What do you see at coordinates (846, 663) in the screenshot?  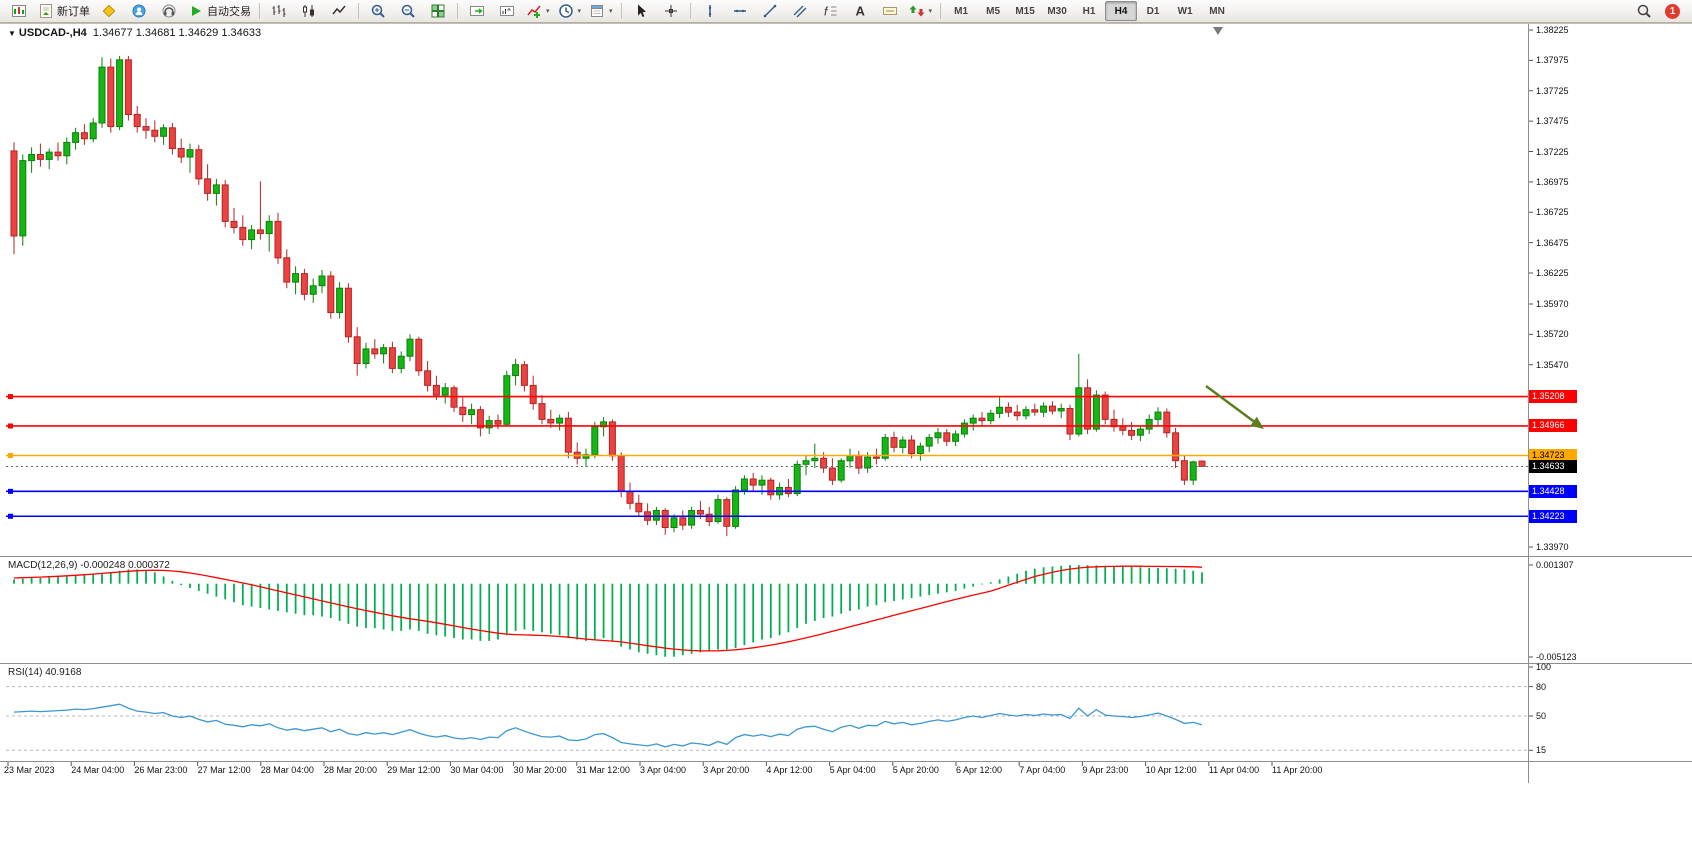 I see `macd-rsi-divider` at bounding box center [846, 663].